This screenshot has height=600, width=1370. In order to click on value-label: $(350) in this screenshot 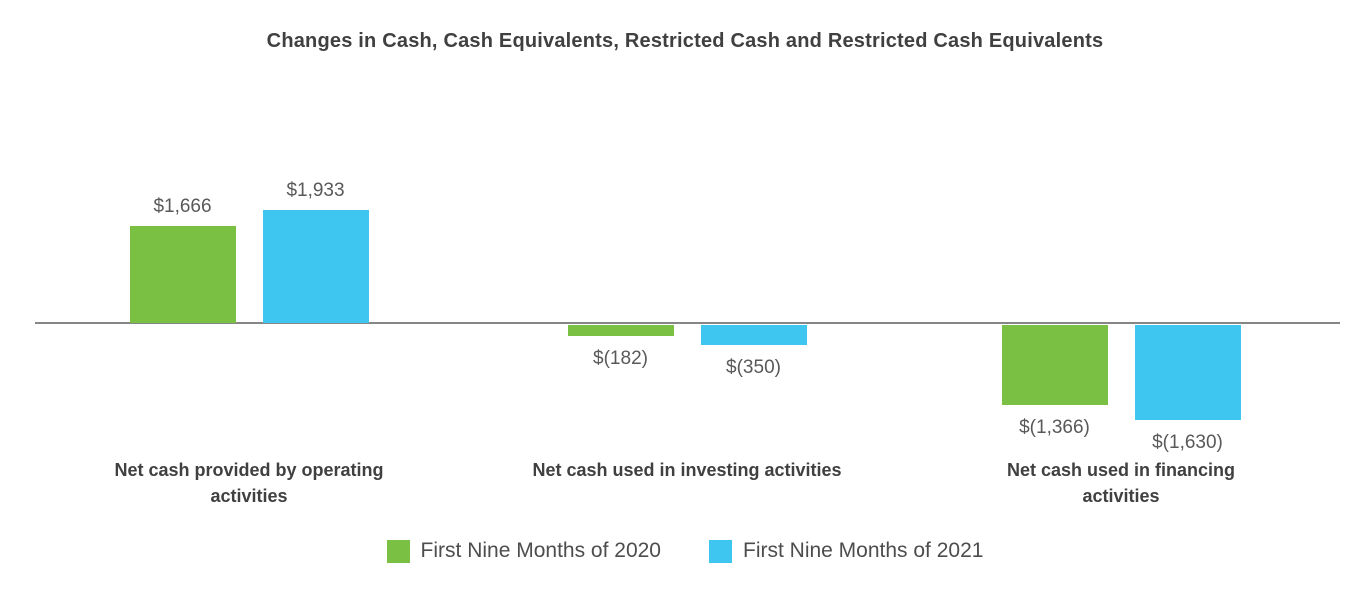, I will do `click(753, 367)`.